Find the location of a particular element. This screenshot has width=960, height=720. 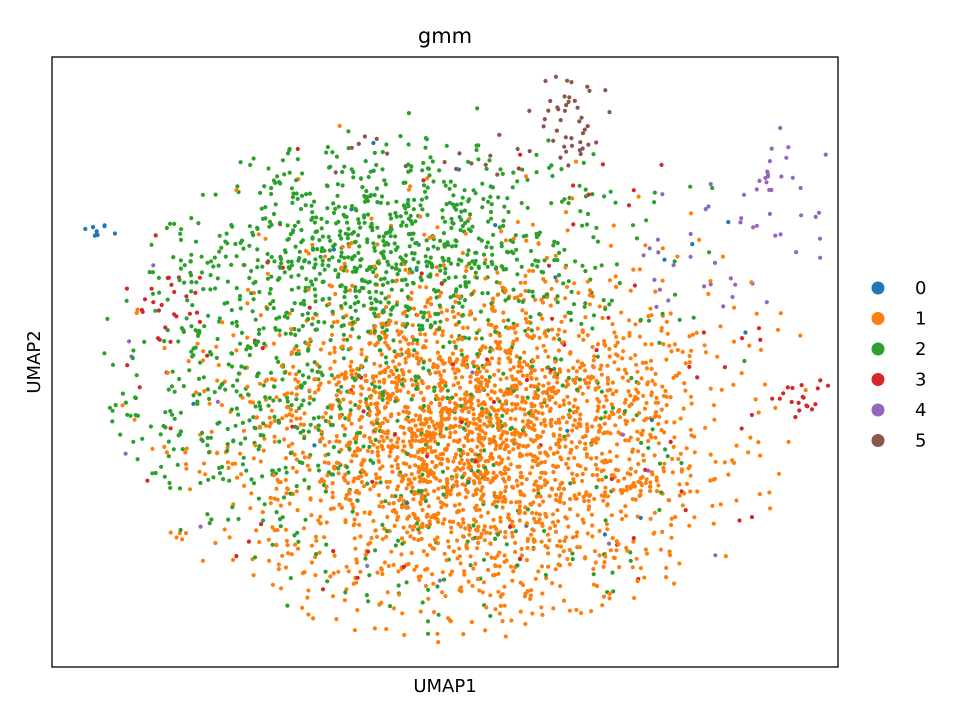

x-axis-label: UMAP1 is located at coordinates (444, 686).